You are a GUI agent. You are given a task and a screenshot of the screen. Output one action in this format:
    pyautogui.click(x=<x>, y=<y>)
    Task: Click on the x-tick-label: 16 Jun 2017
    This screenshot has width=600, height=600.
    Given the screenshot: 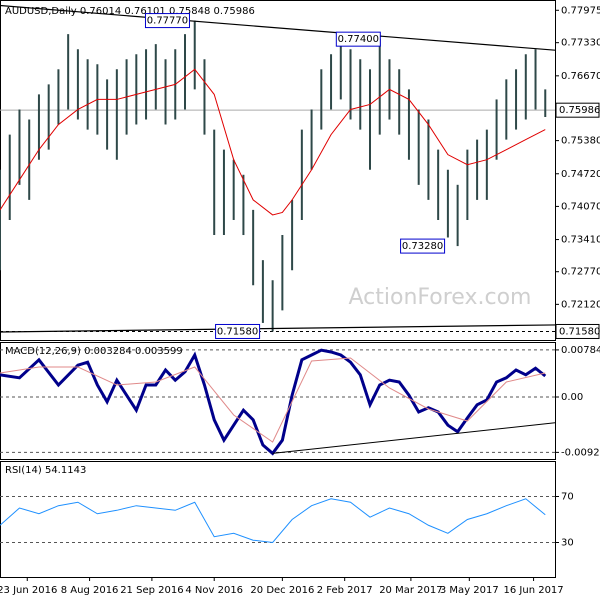 What is the action you would take?
    pyautogui.click(x=534, y=590)
    